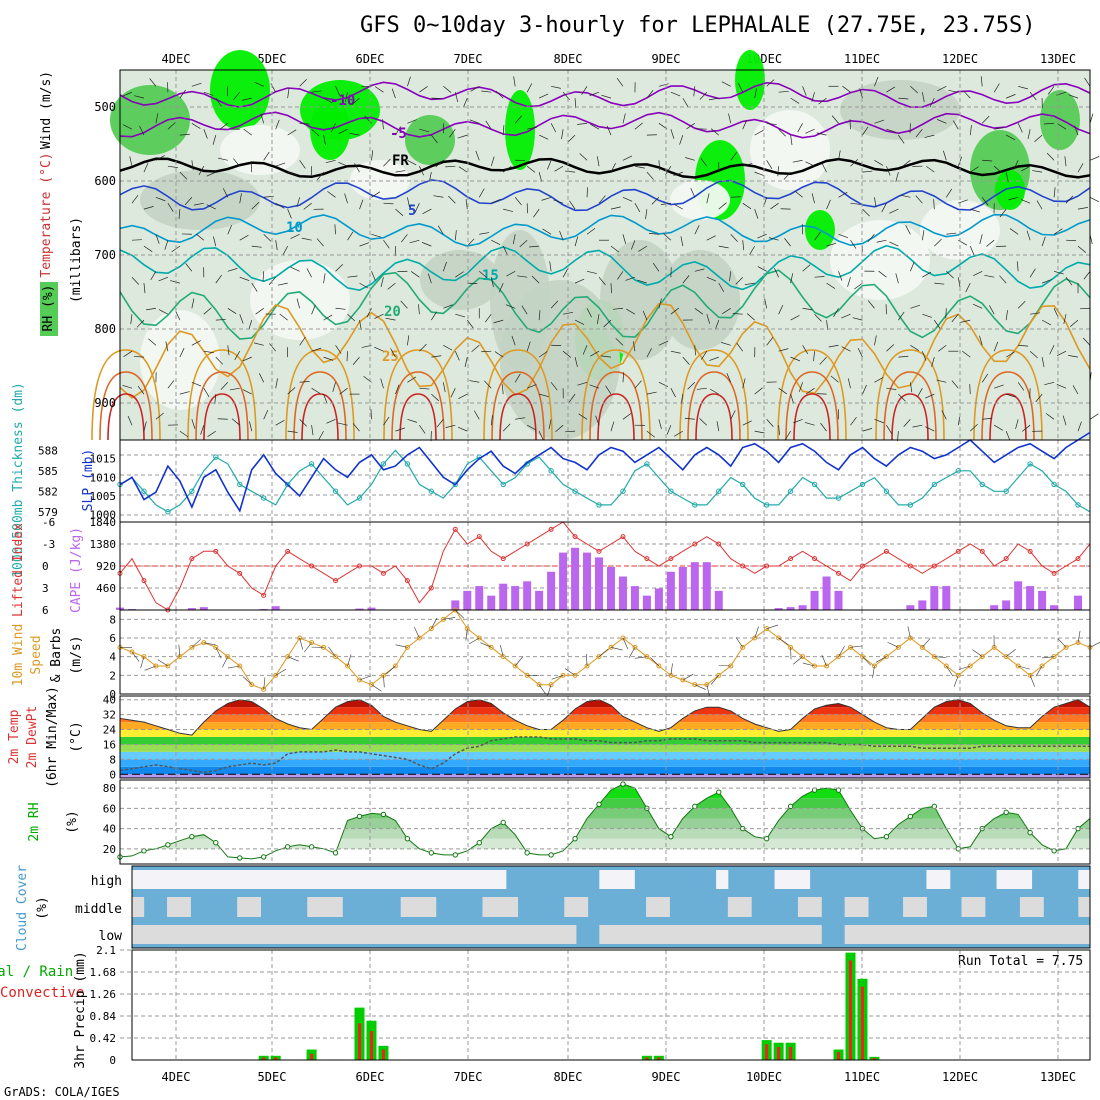  Describe the element at coordinates (103, 994) in the screenshot. I see `y-tick-label: 1.26` at that location.